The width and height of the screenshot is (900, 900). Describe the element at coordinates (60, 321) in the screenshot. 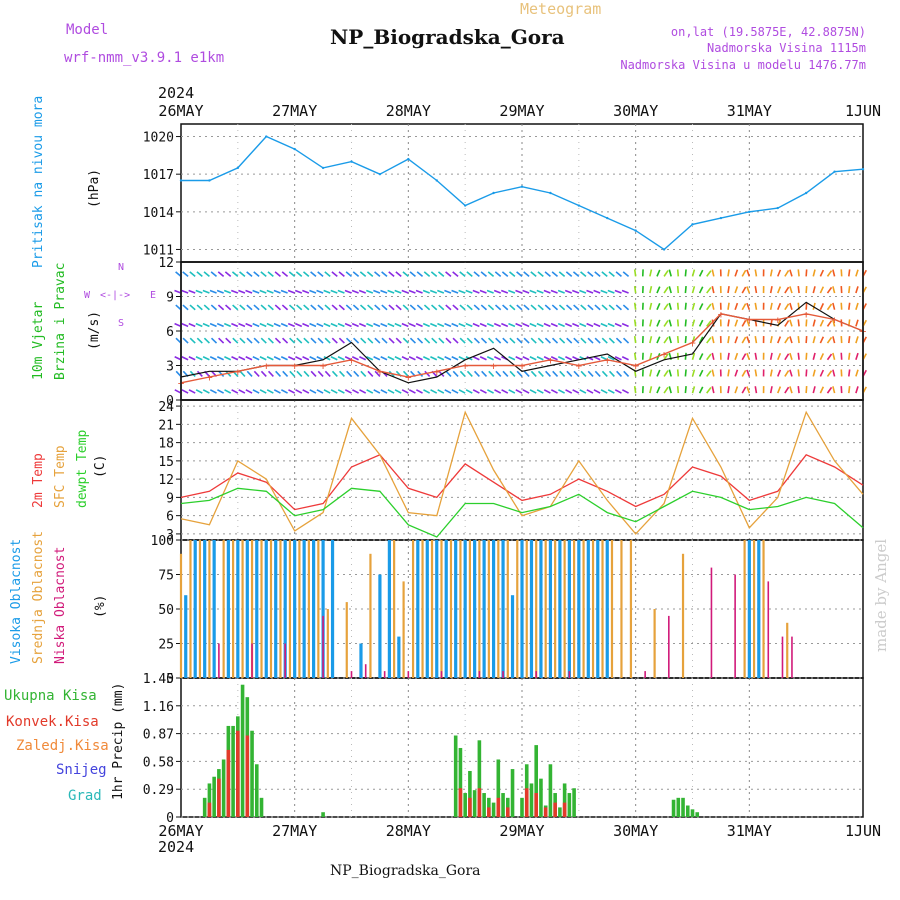

I see `wind-label-2: Brzina i Pravac` at that location.